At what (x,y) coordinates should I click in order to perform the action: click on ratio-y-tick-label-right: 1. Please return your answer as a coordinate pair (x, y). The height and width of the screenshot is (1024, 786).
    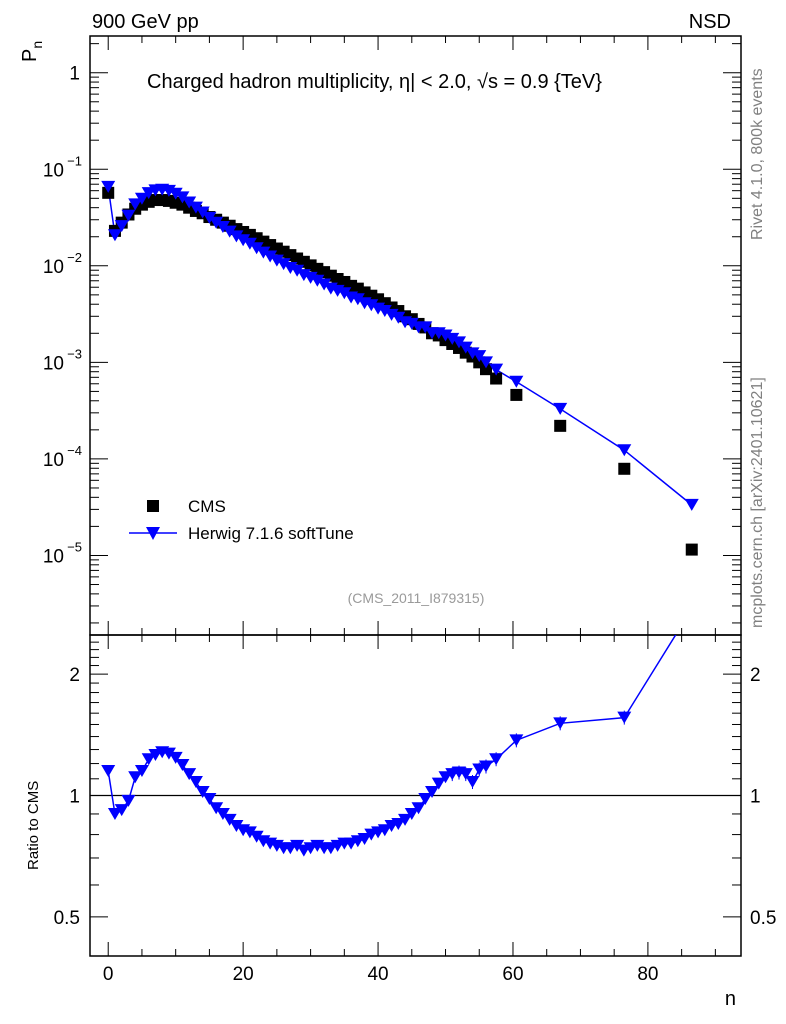
    Looking at the image, I should click on (755, 797).